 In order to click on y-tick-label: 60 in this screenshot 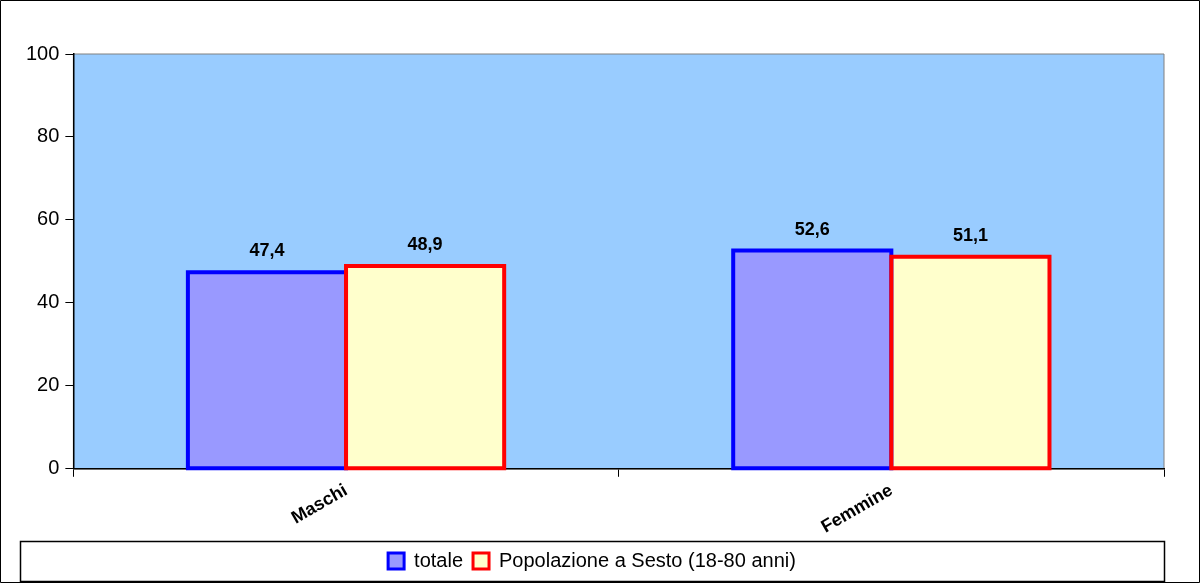, I will do `click(48, 218)`.